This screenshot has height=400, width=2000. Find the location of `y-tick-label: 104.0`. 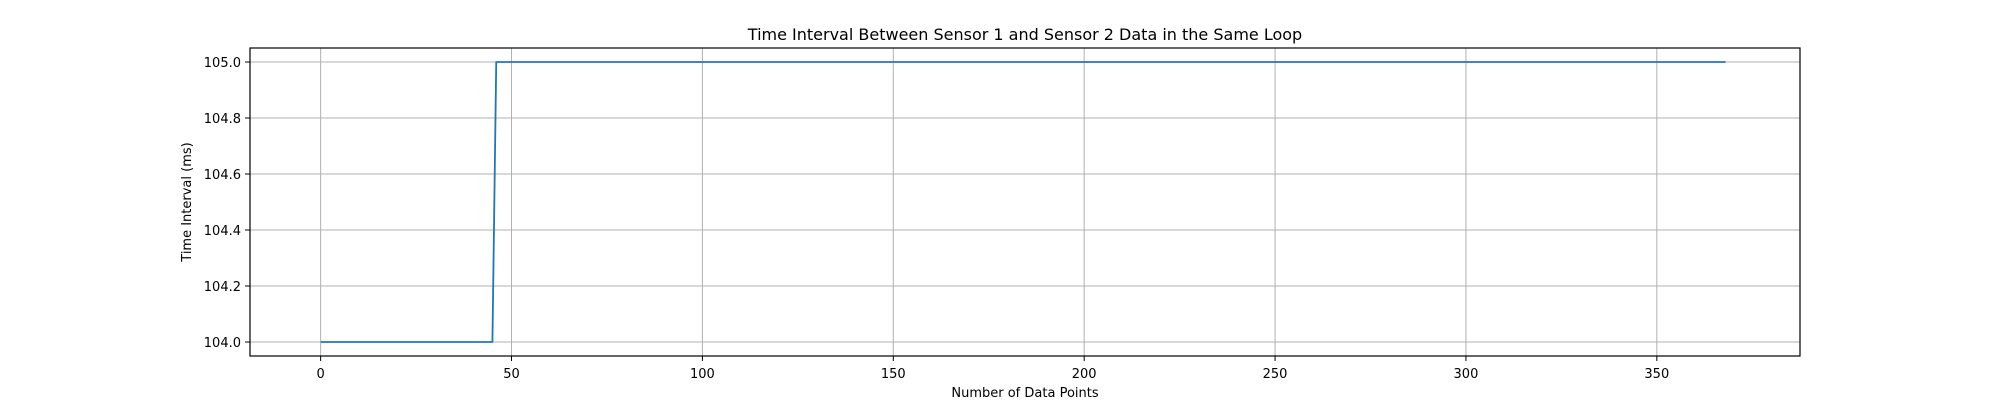

y-tick-label: 104.0 is located at coordinates (222, 343).